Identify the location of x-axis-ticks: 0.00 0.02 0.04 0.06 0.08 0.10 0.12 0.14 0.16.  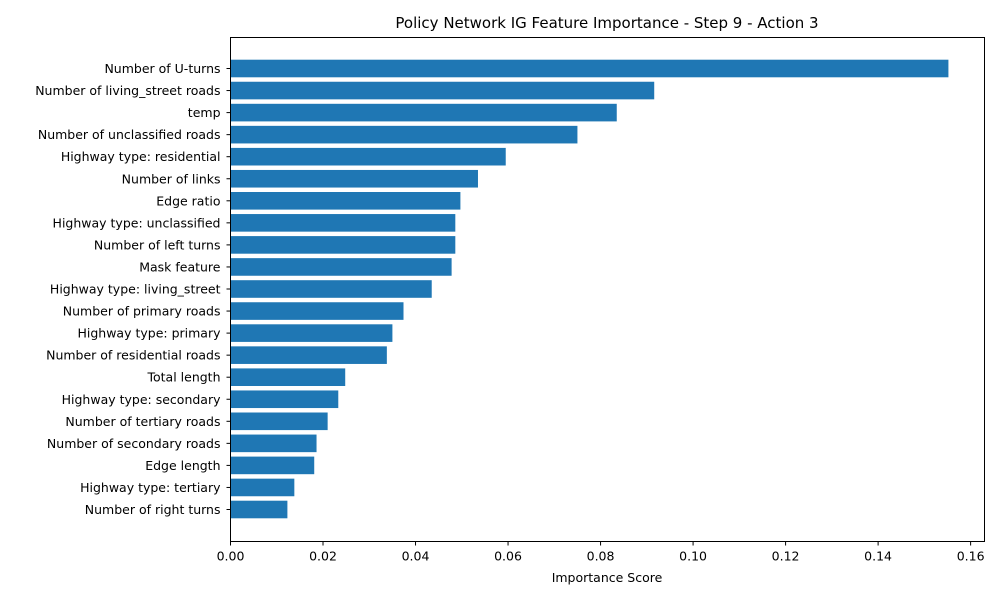
(601, 552).